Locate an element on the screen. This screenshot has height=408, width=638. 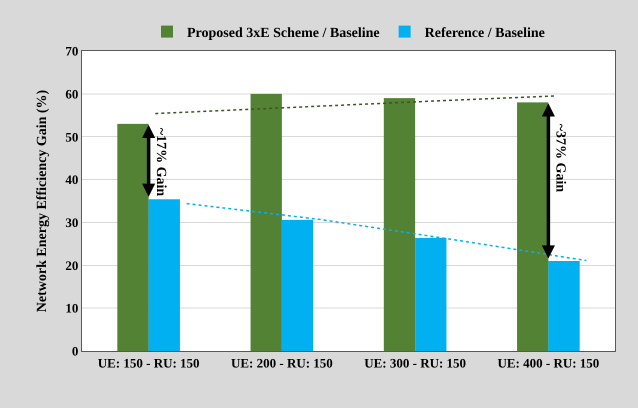
y-tick-label: 0 is located at coordinates (75, 351).